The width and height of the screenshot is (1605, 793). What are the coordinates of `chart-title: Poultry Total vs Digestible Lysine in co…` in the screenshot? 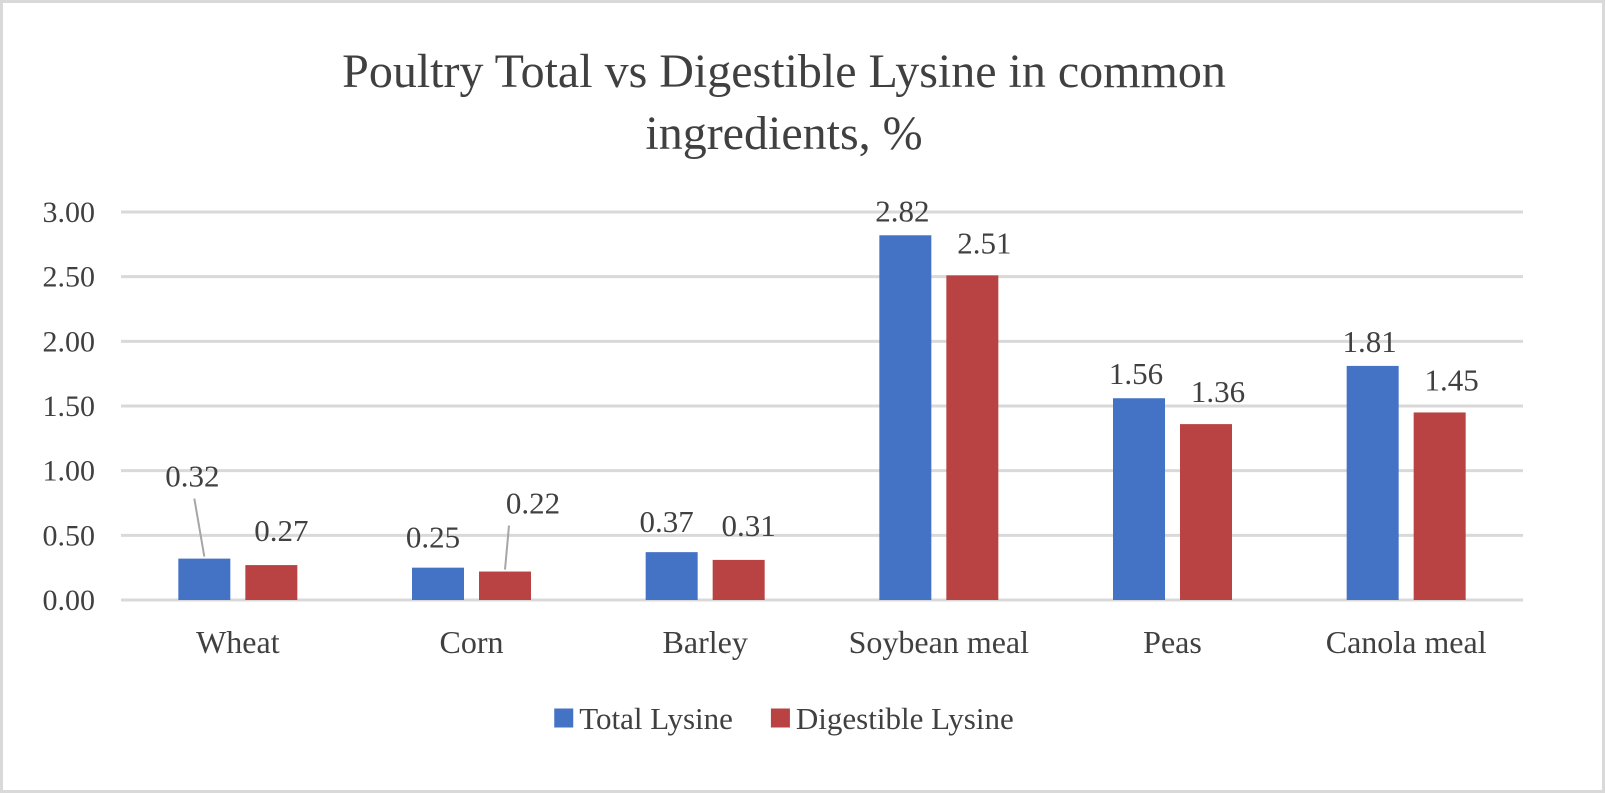 It's located at (784, 102).